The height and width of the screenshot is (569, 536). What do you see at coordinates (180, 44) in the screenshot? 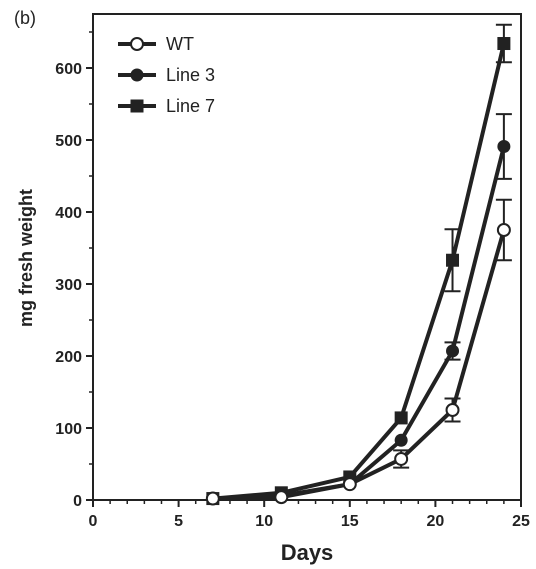
I see `legend-label-0: WT` at bounding box center [180, 44].